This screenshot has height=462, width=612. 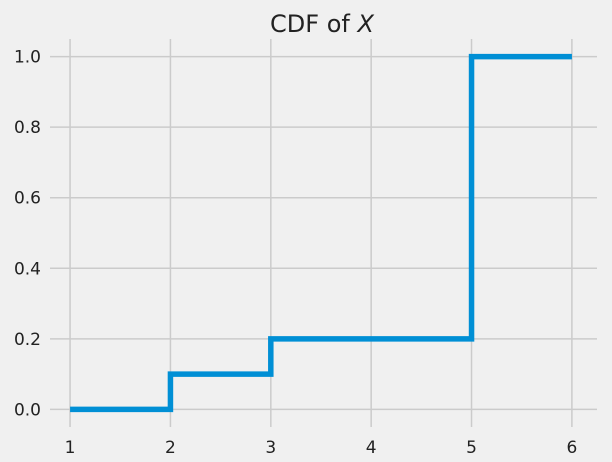 I want to click on x-tick-label-0: 1, so click(x=70, y=448).